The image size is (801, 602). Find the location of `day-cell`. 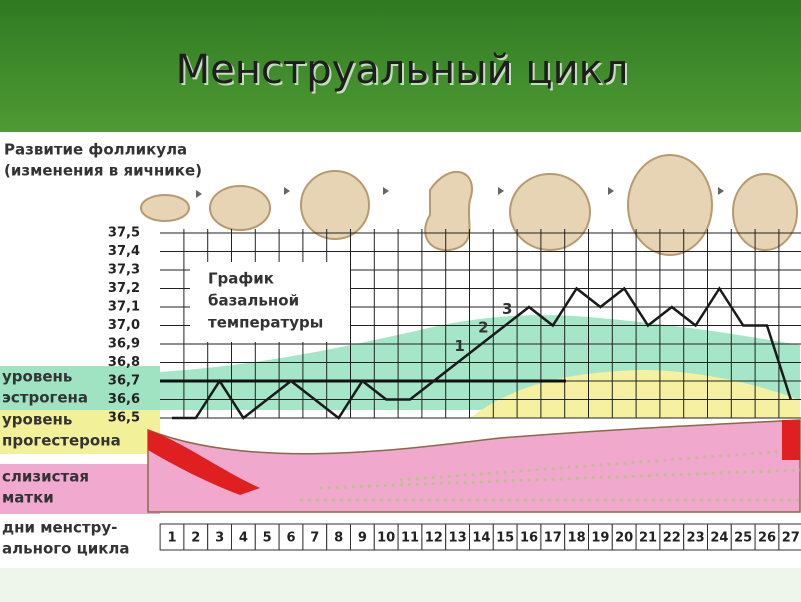

day-cell is located at coordinates (789, 537).